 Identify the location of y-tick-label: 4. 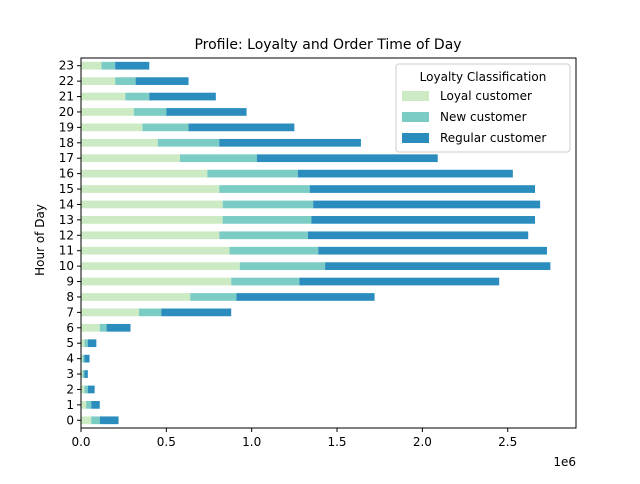
(70, 359).